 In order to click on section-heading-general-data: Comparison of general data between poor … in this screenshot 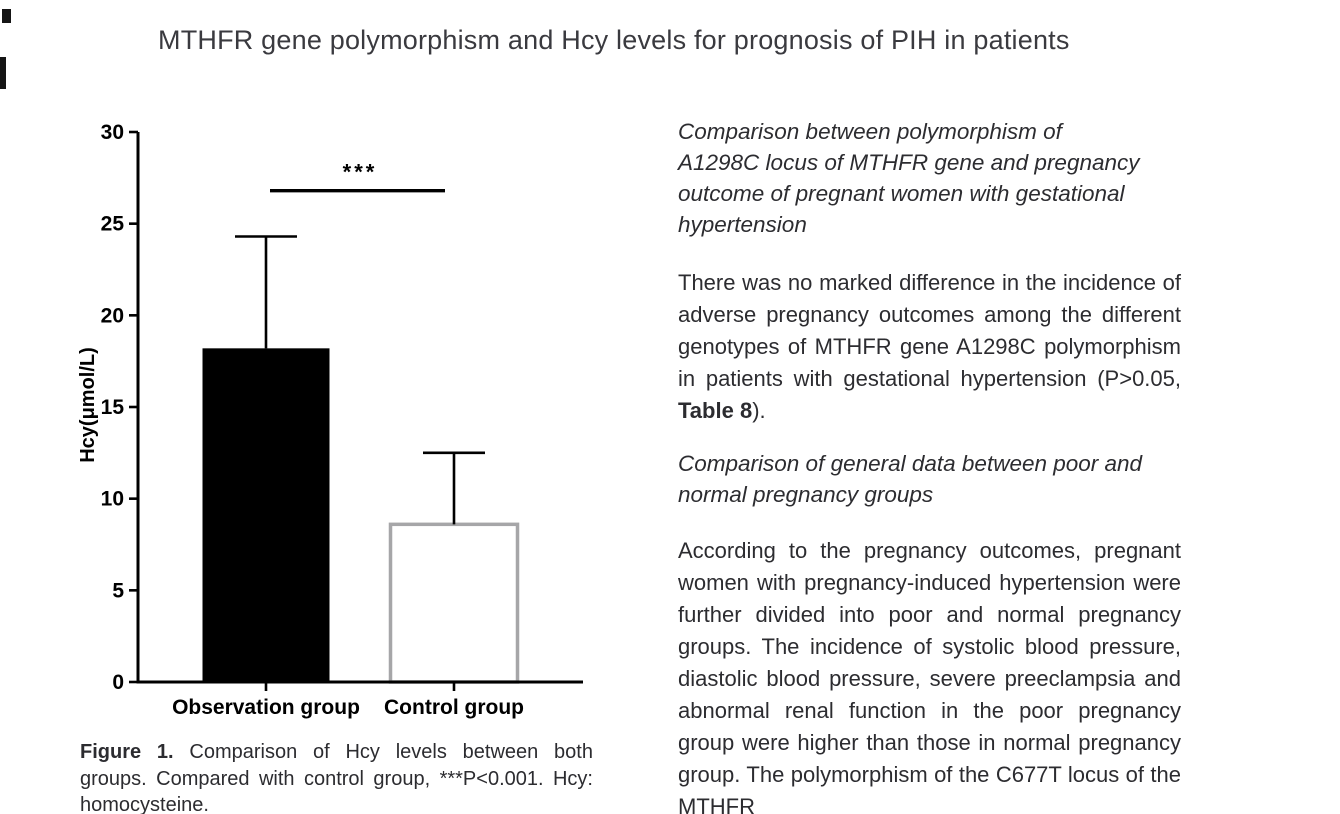, I will do `click(910, 479)`.